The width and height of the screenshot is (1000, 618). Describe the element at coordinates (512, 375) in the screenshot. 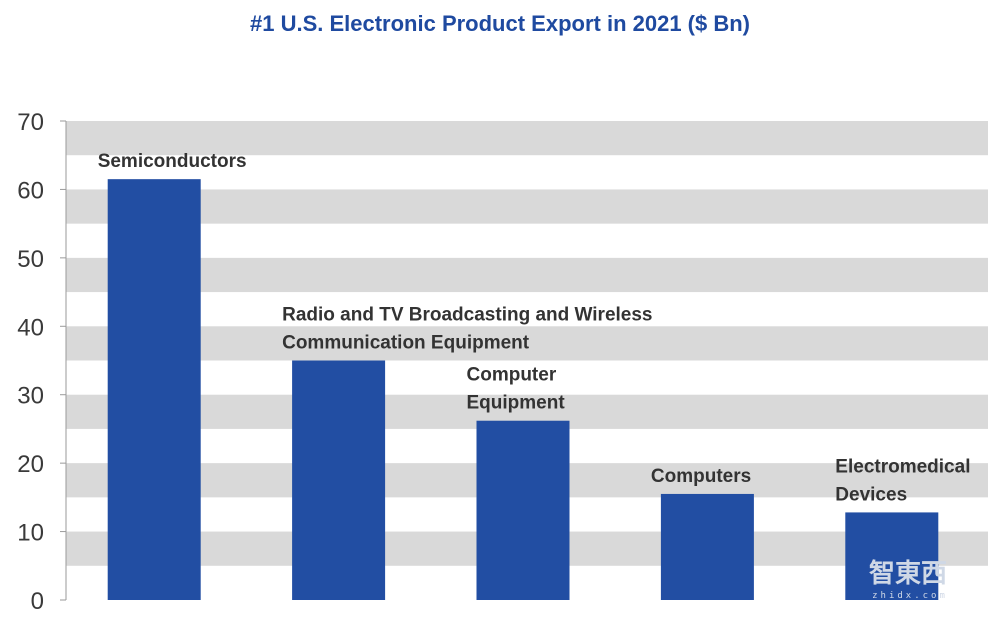

I see `bar-category-label: Computer` at that location.